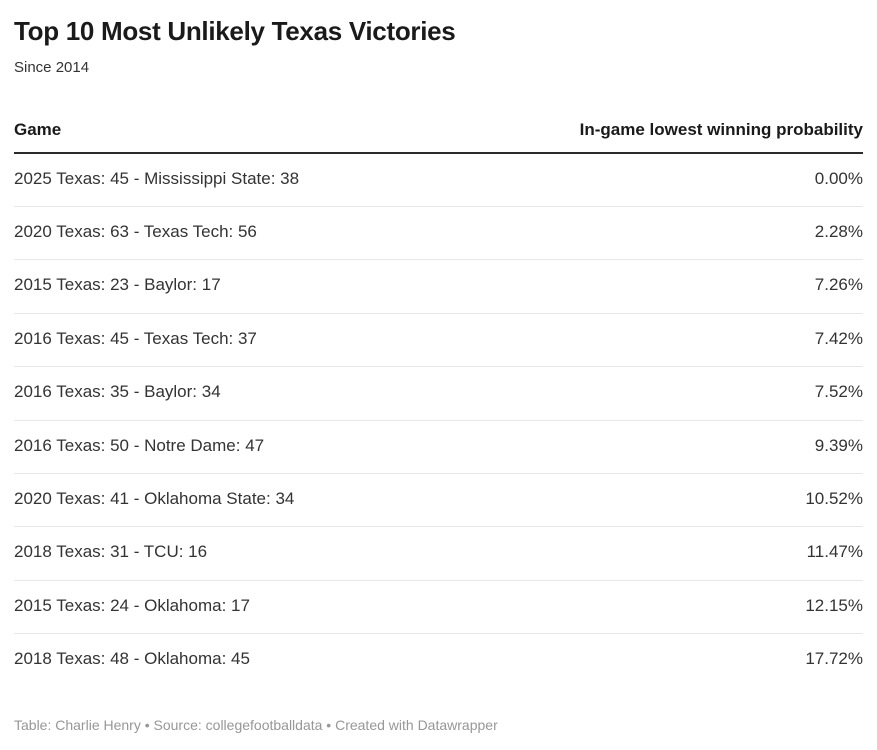 The height and width of the screenshot is (750, 877). Describe the element at coordinates (438, 660) in the screenshot. I see `table-row: 2018 Texas: 48 - Oklahoma: 45 17.72%` at that location.